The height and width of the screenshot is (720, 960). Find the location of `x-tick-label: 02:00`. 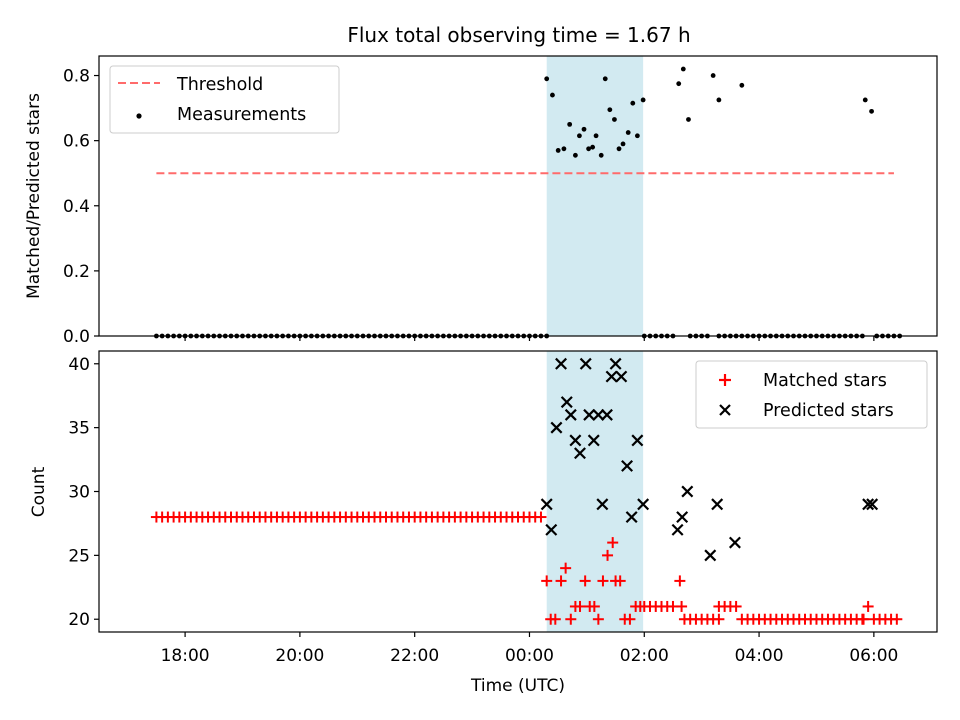

x-tick-label: 02:00 is located at coordinates (644, 656).